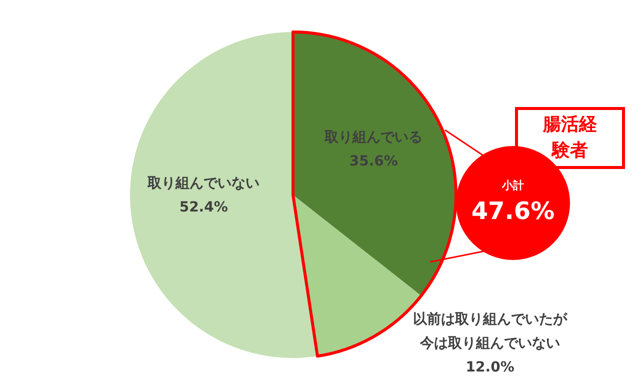  Describe the element at coordinates (373, 137) in the screenshot. I see `slice-label: 取り組んでいる` at that location.